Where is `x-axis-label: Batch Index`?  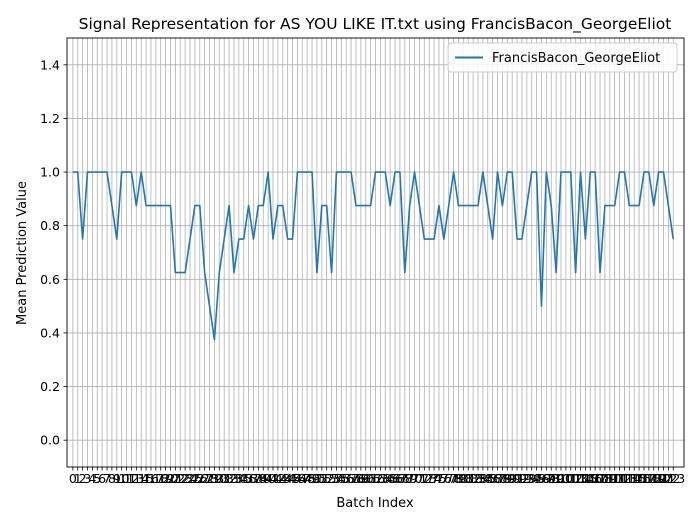
x-axis-label: Batch Index is located at coordinates (375, 503).